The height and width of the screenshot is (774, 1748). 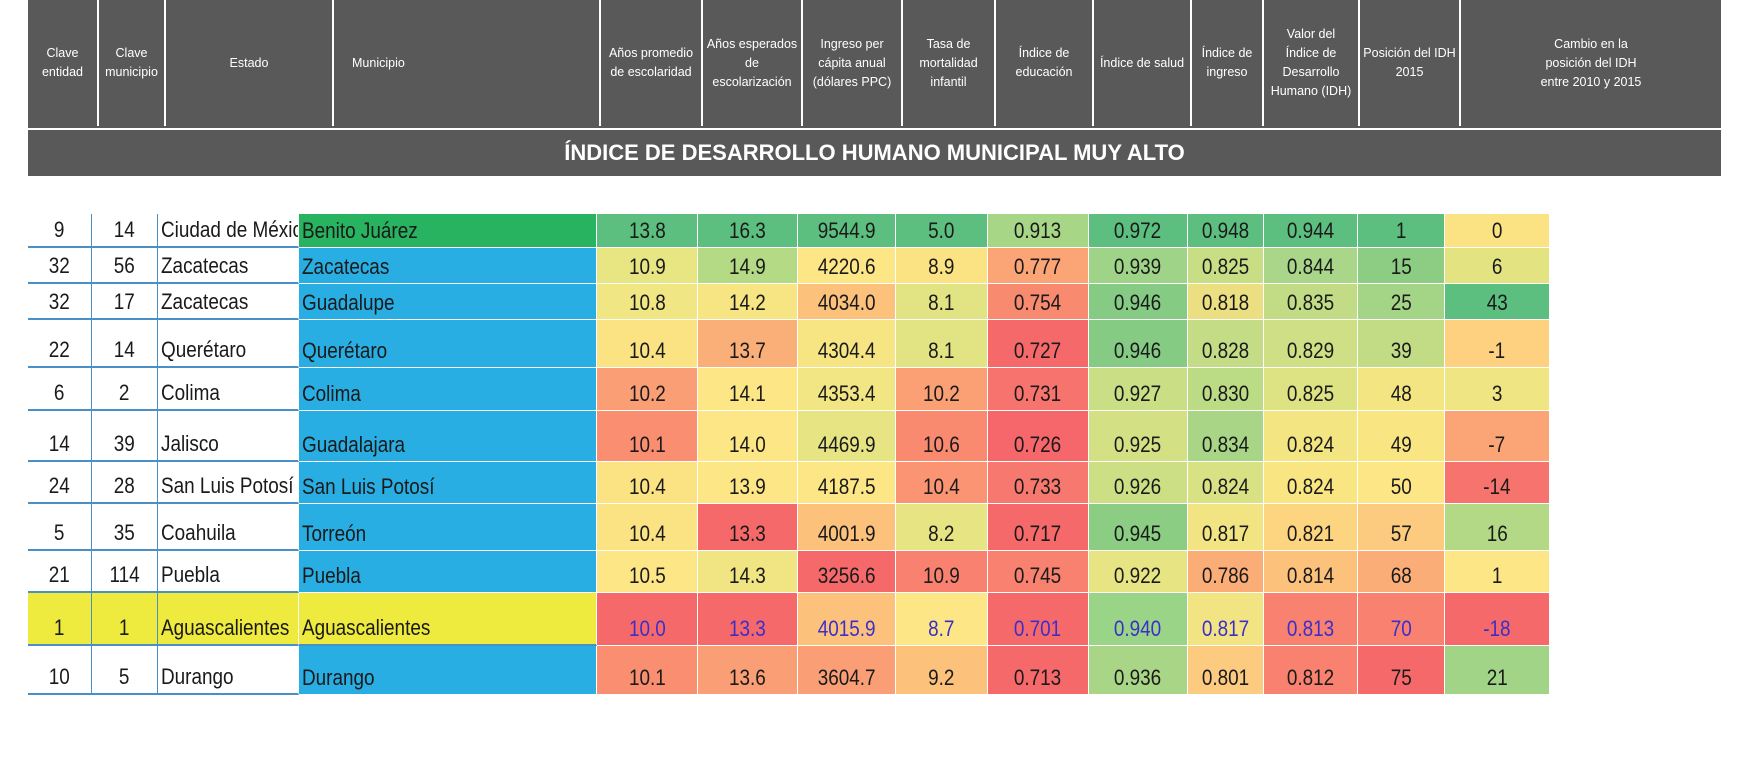 I want to click on cell-idh: 0.835, so click(x=1311, y=302).